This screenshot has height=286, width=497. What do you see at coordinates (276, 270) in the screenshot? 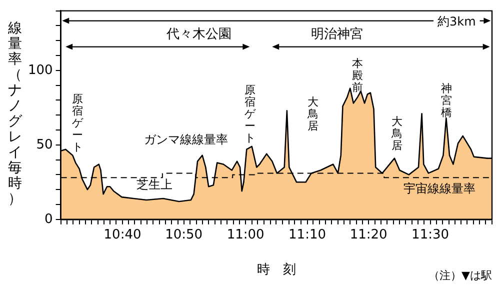
I see `x-axis-title: 時 刻` at bounding box center [276, 270].